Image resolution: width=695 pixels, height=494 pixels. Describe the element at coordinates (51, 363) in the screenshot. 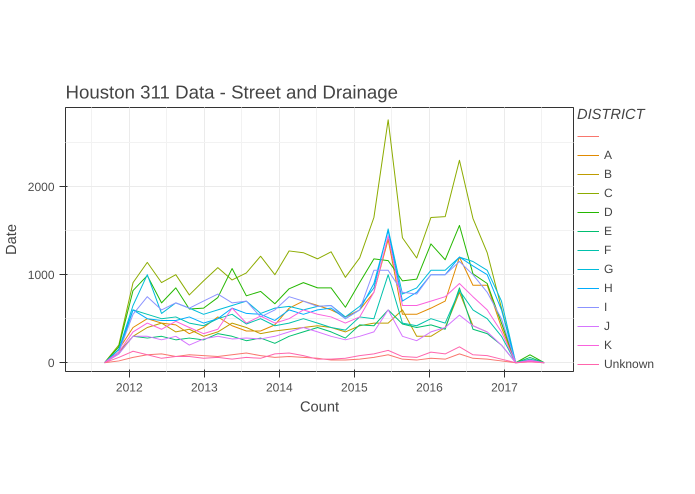

I see `y-tick-label: 0` at that location.